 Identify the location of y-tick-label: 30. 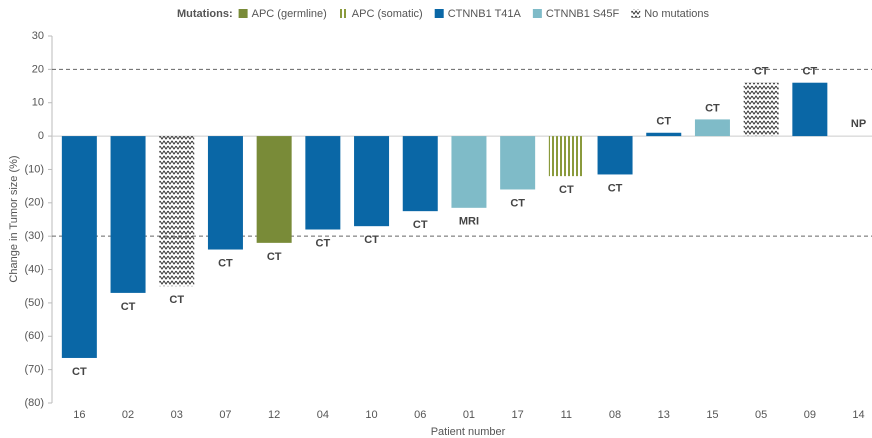
(38, 36).